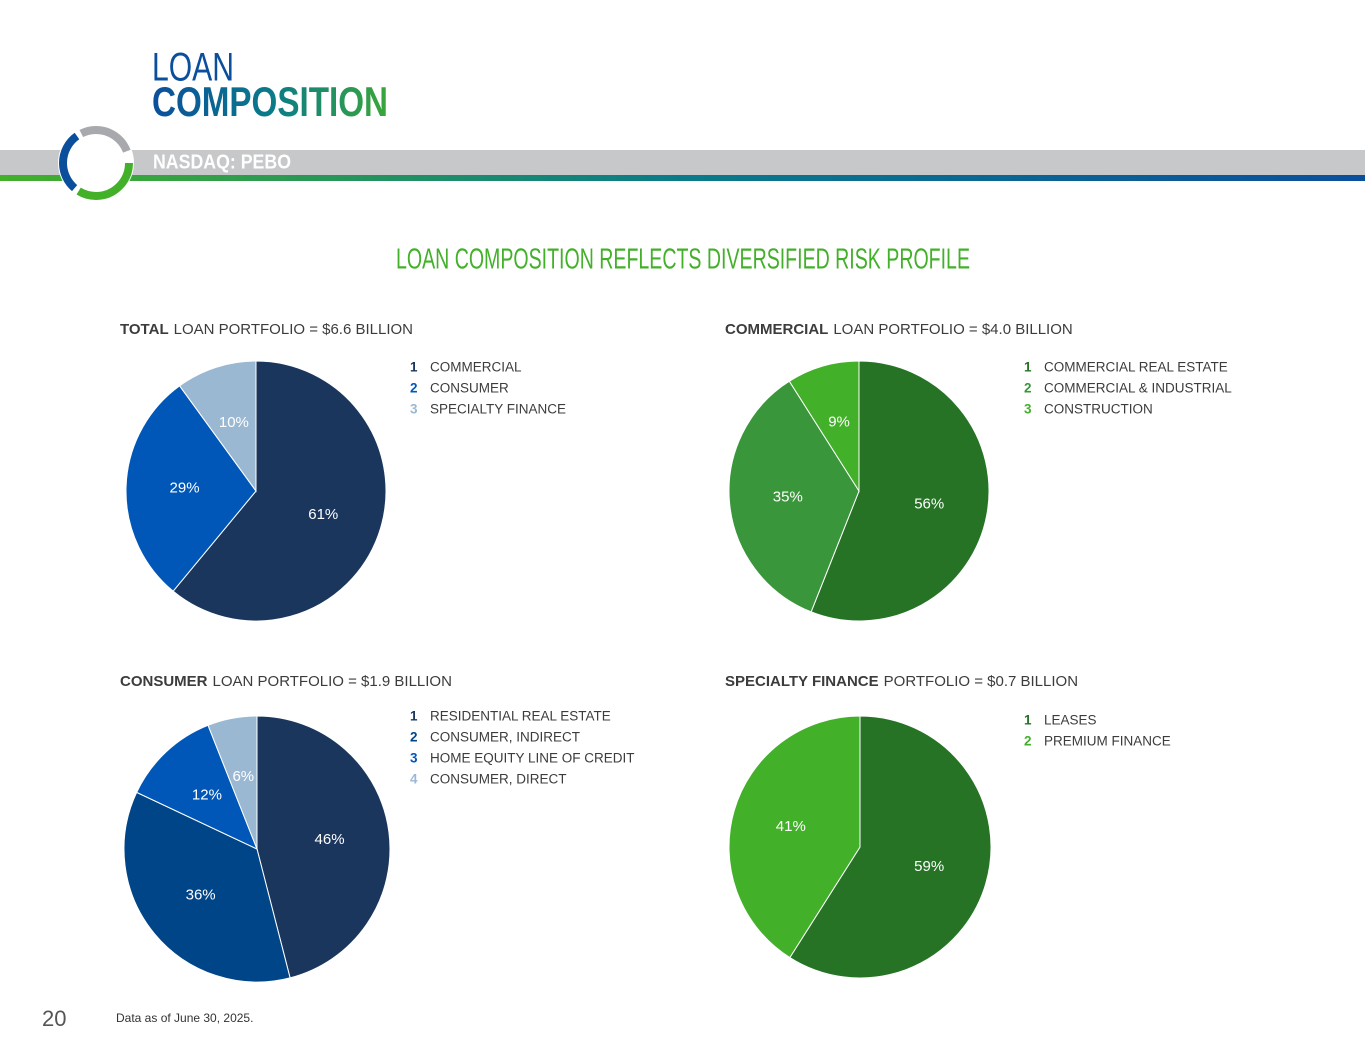 This screenshot has height=1062, width=1365. I want to click on title-line1: LOAN, so click(193, 68).